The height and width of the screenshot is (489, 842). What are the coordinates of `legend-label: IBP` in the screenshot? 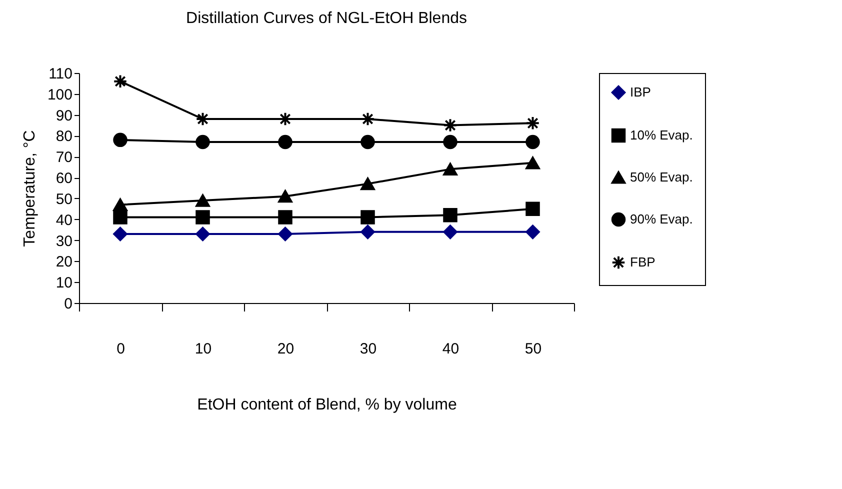 It's located at (640, 92).